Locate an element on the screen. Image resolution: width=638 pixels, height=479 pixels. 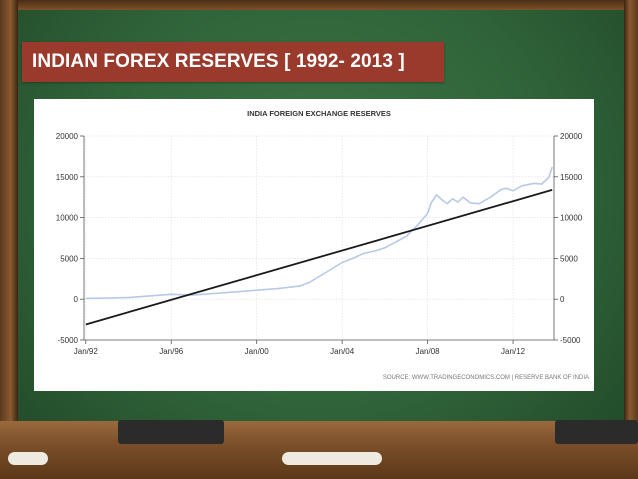
y-tick-label-left: 0 is located at coordinates (76, 299).